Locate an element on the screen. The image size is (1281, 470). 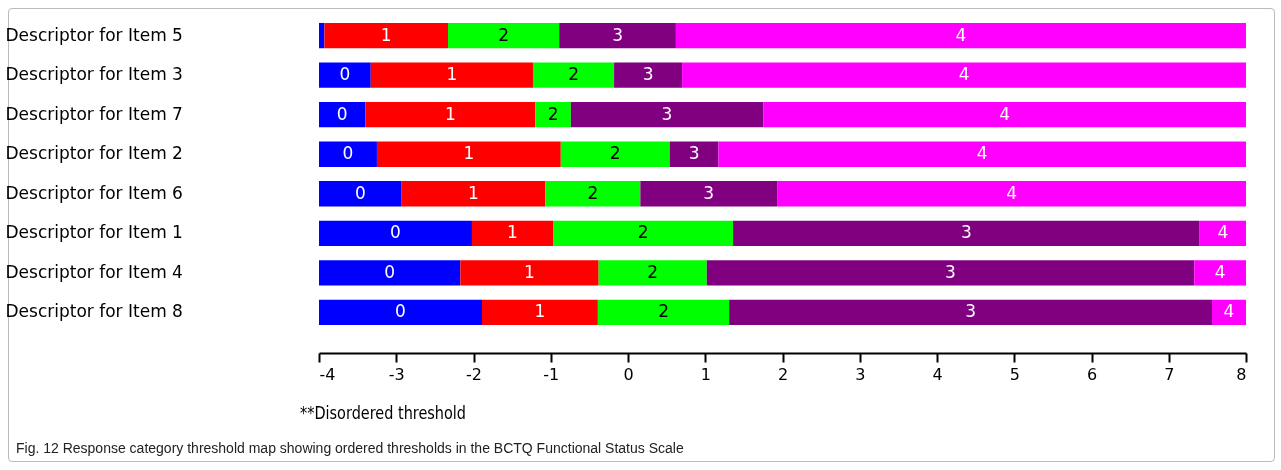
series-label: 2 is located at coordinates (615, 153).